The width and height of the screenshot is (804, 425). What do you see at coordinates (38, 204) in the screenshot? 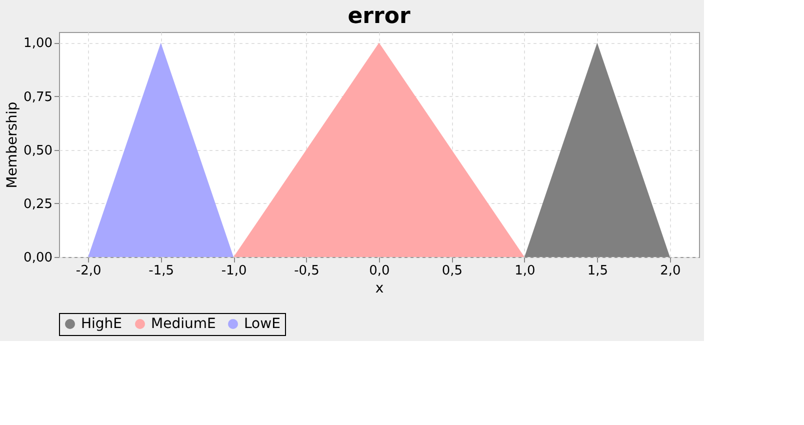
I see `y-tick-label: 0,25` at bounding box center [38, 204].